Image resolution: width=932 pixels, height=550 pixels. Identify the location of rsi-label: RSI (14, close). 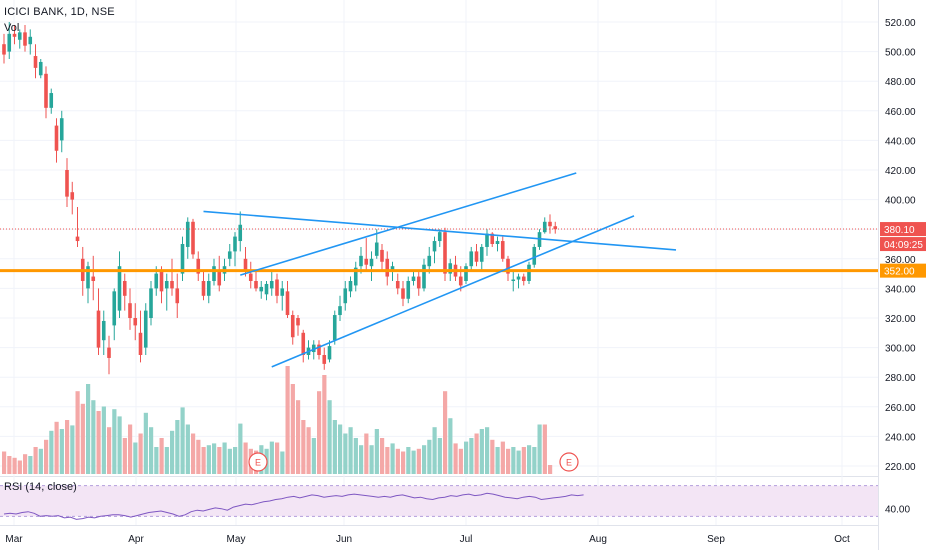
(40, 487).